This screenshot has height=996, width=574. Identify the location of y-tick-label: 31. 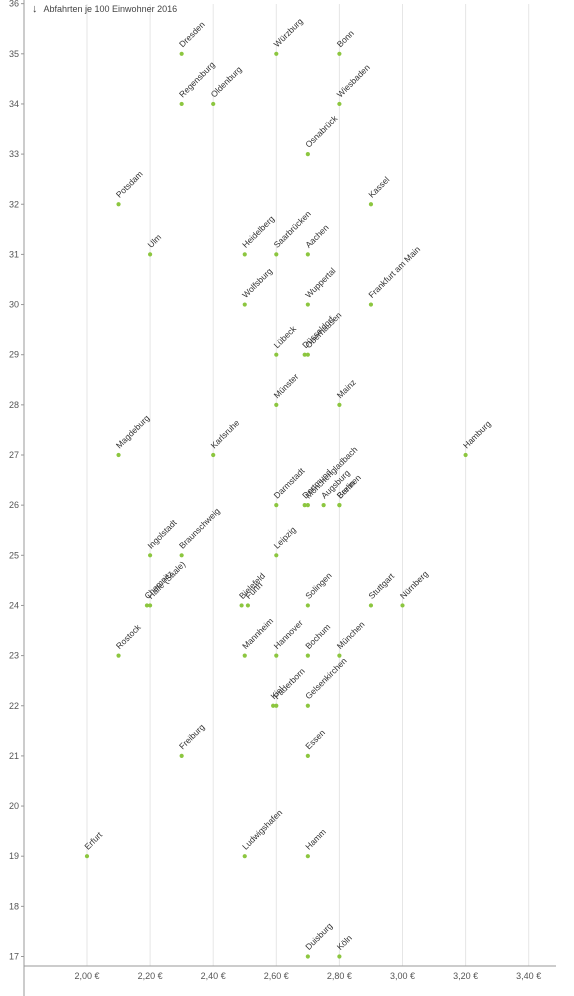
(14, 254).